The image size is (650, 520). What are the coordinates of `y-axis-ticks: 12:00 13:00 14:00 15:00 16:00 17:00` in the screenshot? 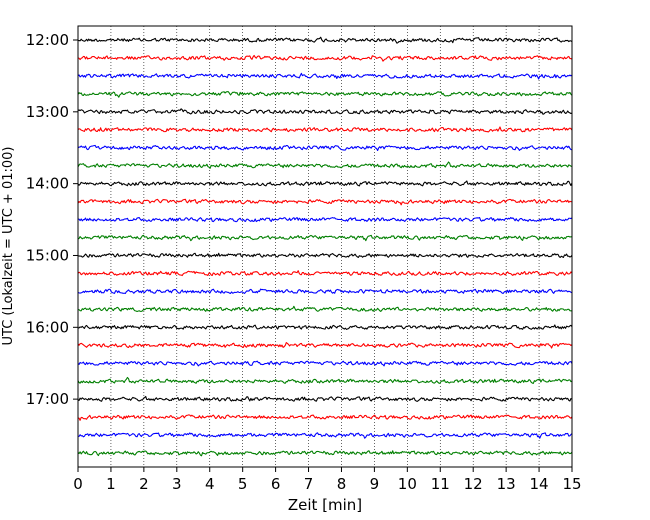 It's located at (52, 219).